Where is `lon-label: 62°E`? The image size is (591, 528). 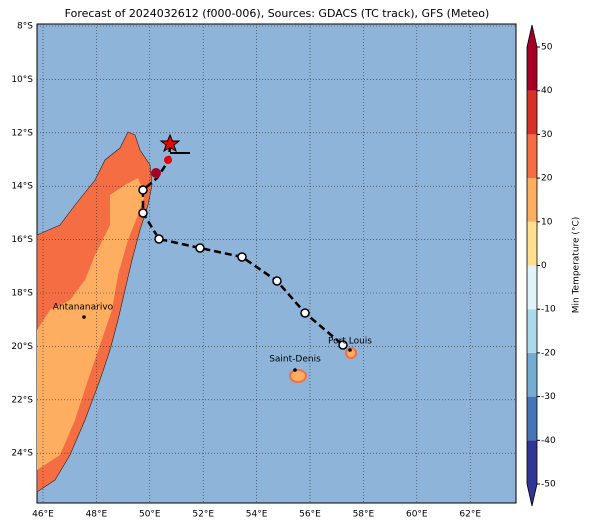 lon-label: 62°E is located at coordinates (470, 515).